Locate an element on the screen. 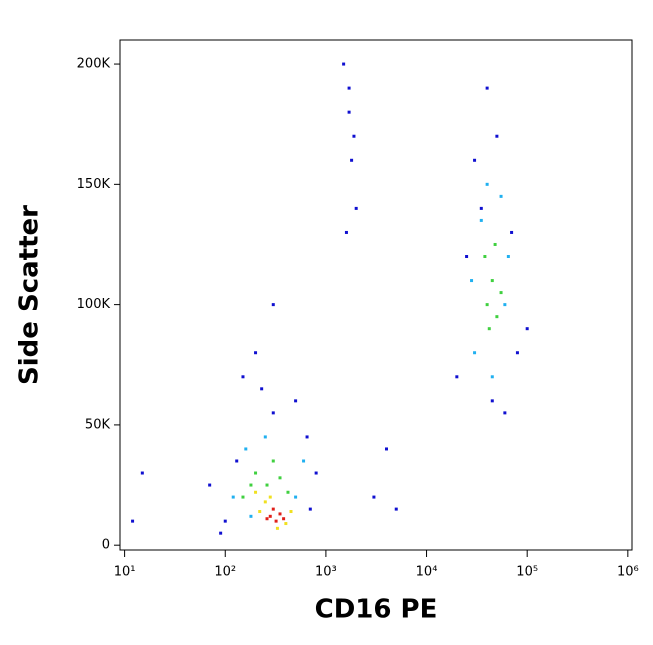 The image size is (653, 645). x-tick-label: 10⁵ is located at coordinates (527, 572).